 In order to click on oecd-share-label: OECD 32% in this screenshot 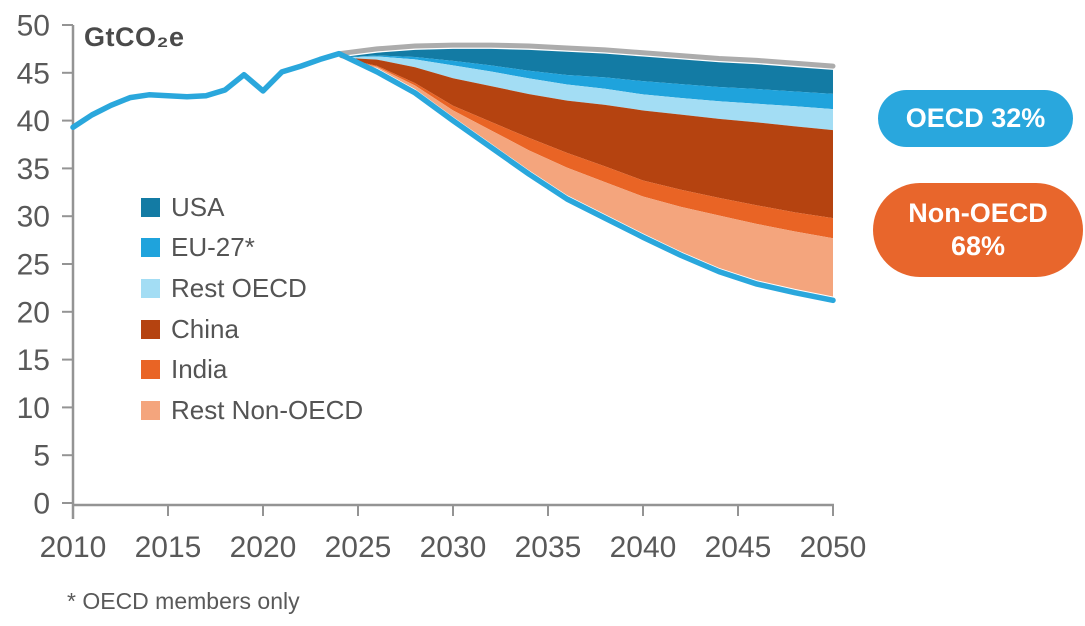, I will do `click(975, 118)`.